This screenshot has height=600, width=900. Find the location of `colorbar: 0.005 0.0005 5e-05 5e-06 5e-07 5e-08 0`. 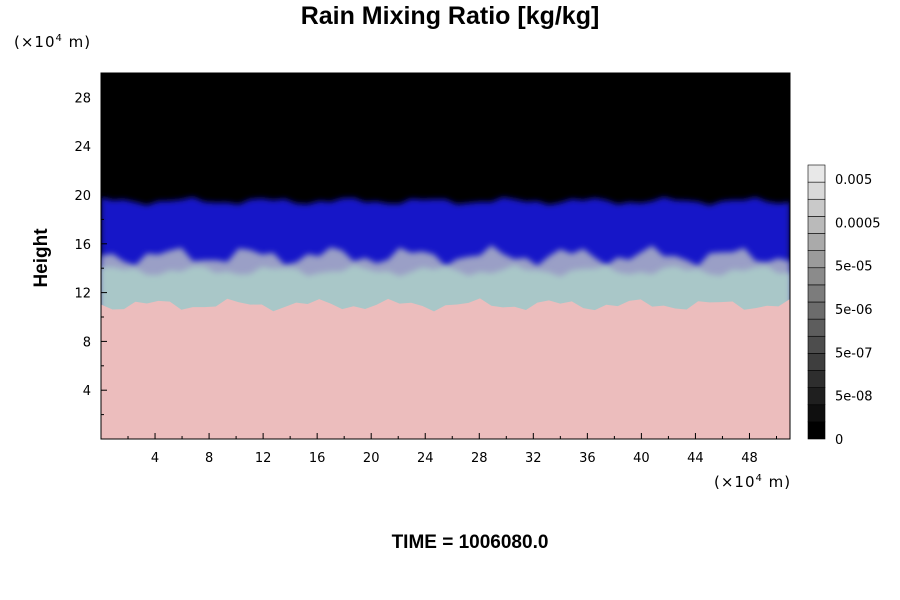

colorbar: 0.005 0.0005 5e-05 5e-06 5e-07 5e-08 0 is located at coordinates (844, 306).